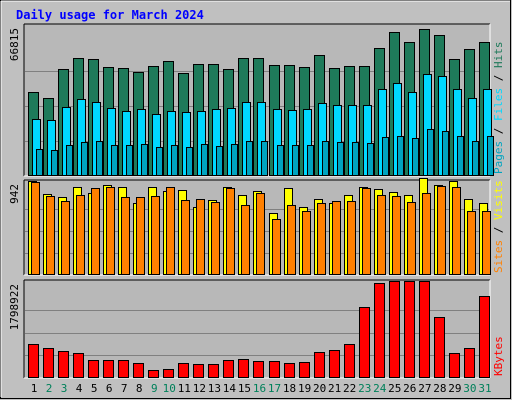 Image resolution: width=512 pixels, height=400 pixels. I want to click on x-tick-label: 30, so click(469, 388).